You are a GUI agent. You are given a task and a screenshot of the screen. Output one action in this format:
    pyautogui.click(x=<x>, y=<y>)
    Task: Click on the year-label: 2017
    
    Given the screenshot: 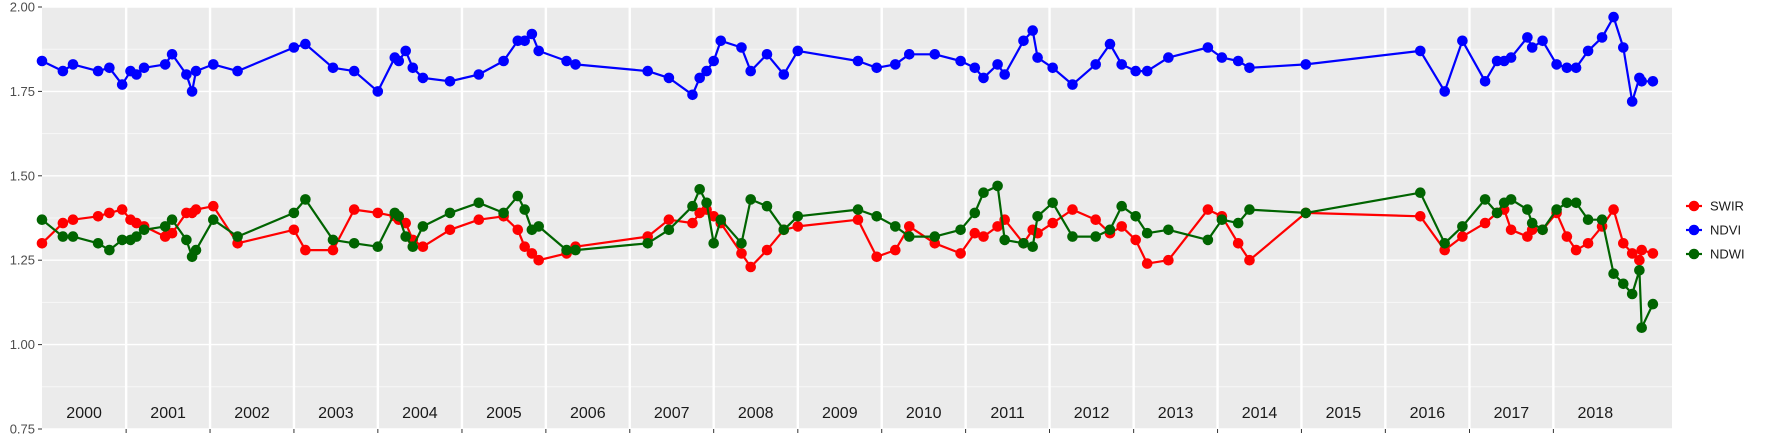 What is the action you would take?
    pyautogui.click(x=1512, y=413)
    